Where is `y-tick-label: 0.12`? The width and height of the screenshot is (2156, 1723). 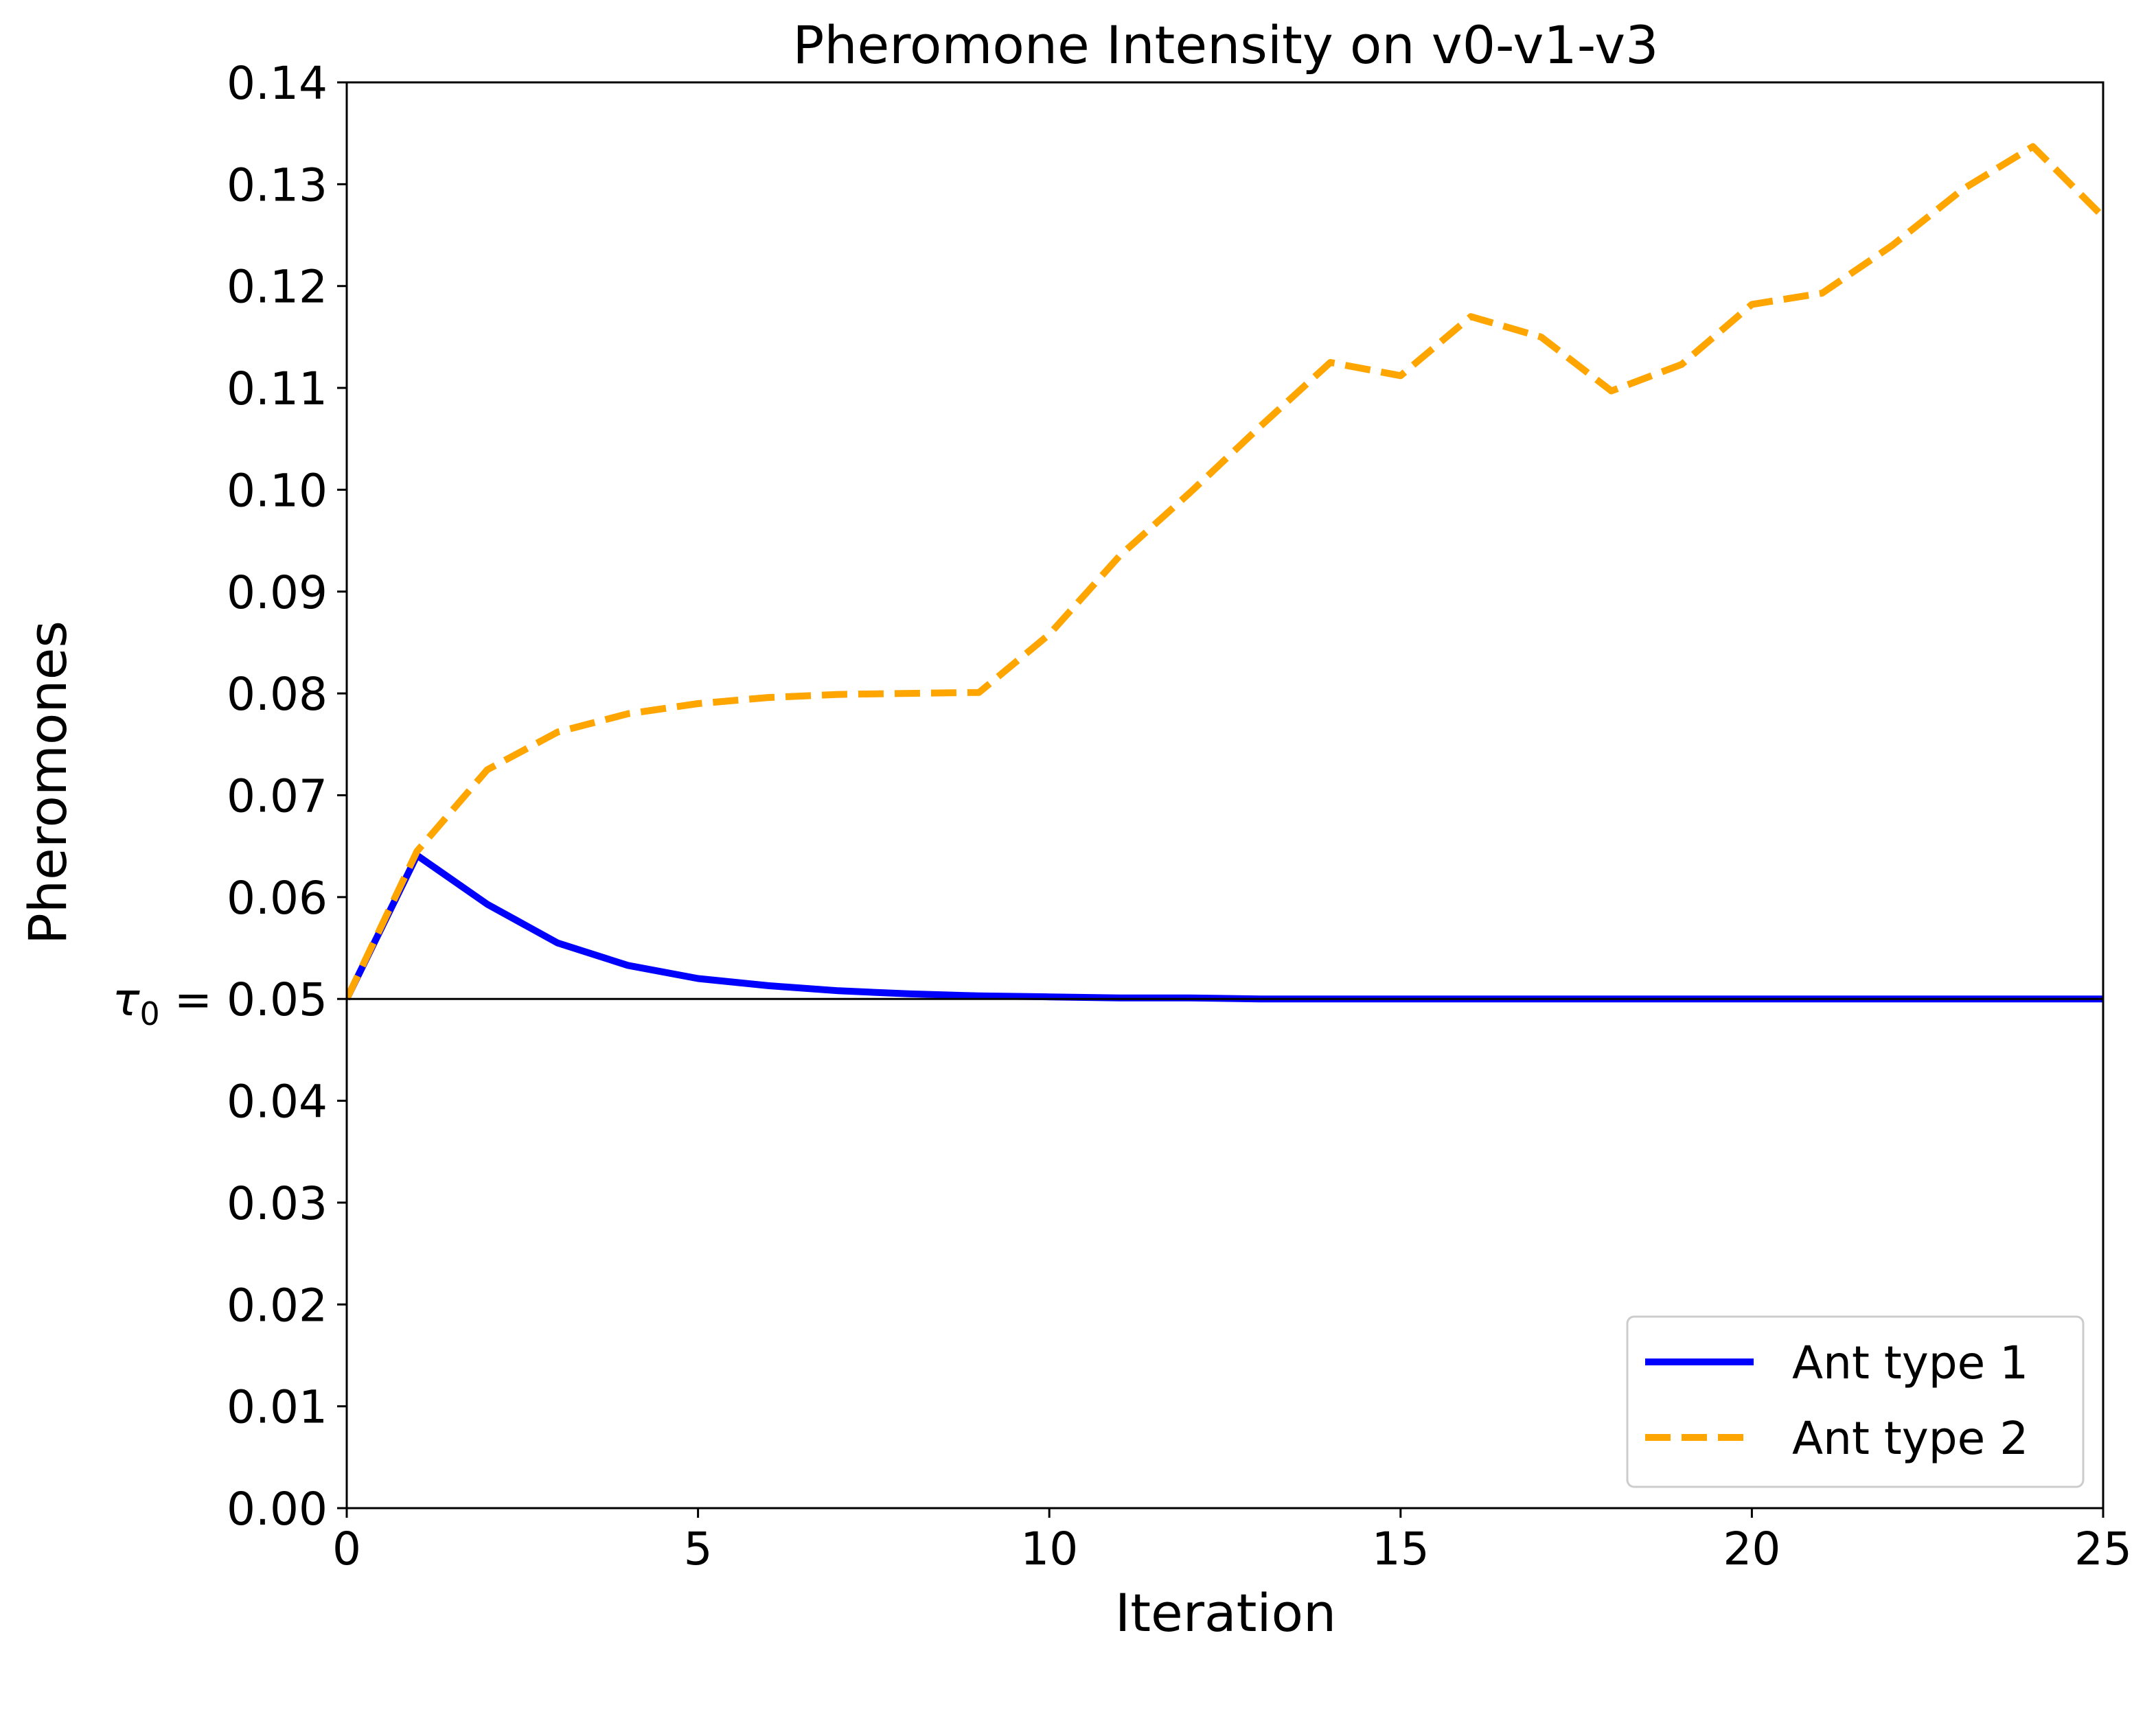 y-tick-label: 0.12 is located at coordinates (277, 287).